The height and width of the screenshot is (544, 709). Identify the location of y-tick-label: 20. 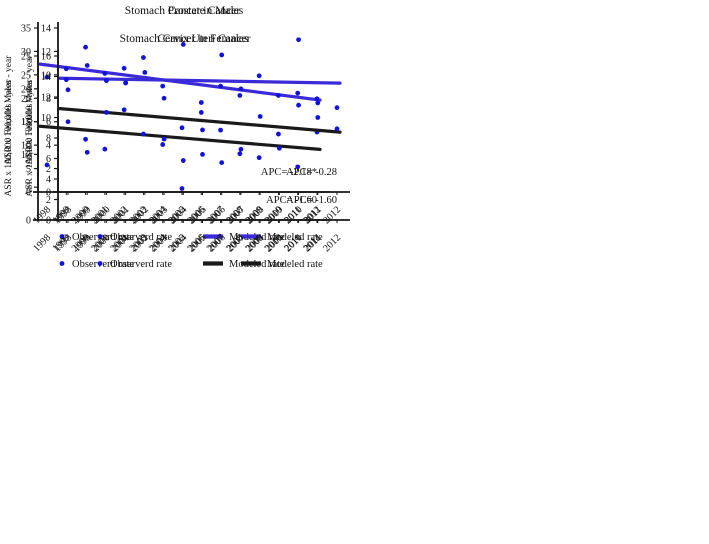
(26, 99).